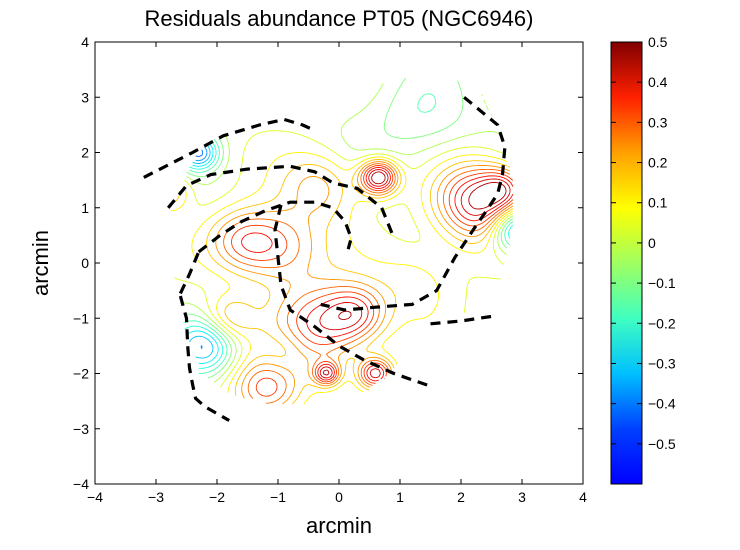  Describe the element at coordinates (81, 374) in the screenshot. I see `y-tick-label: −2` at that location.